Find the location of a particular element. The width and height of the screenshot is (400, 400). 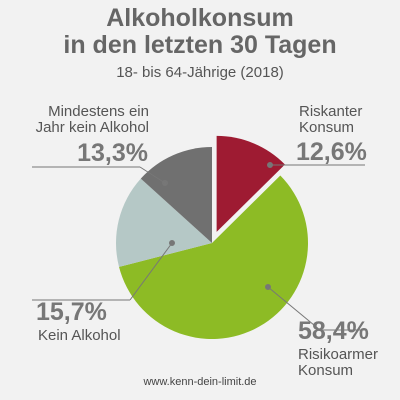

slice-label-riskanter-line-2: Konsum is located at coordinates (327, 127).